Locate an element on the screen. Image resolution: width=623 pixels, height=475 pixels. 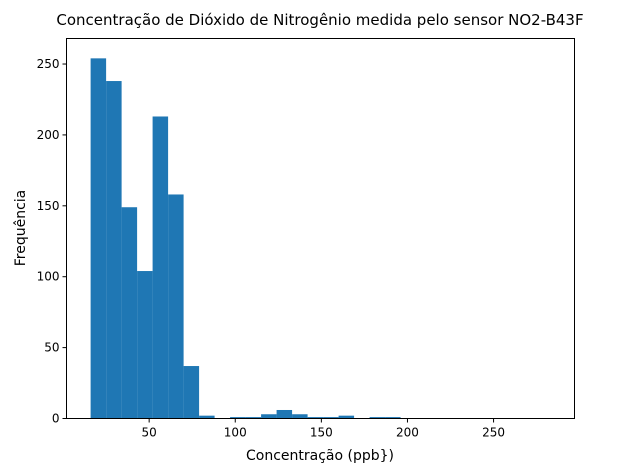
y-tick-label: 50 is located at coordinates (51, 348).